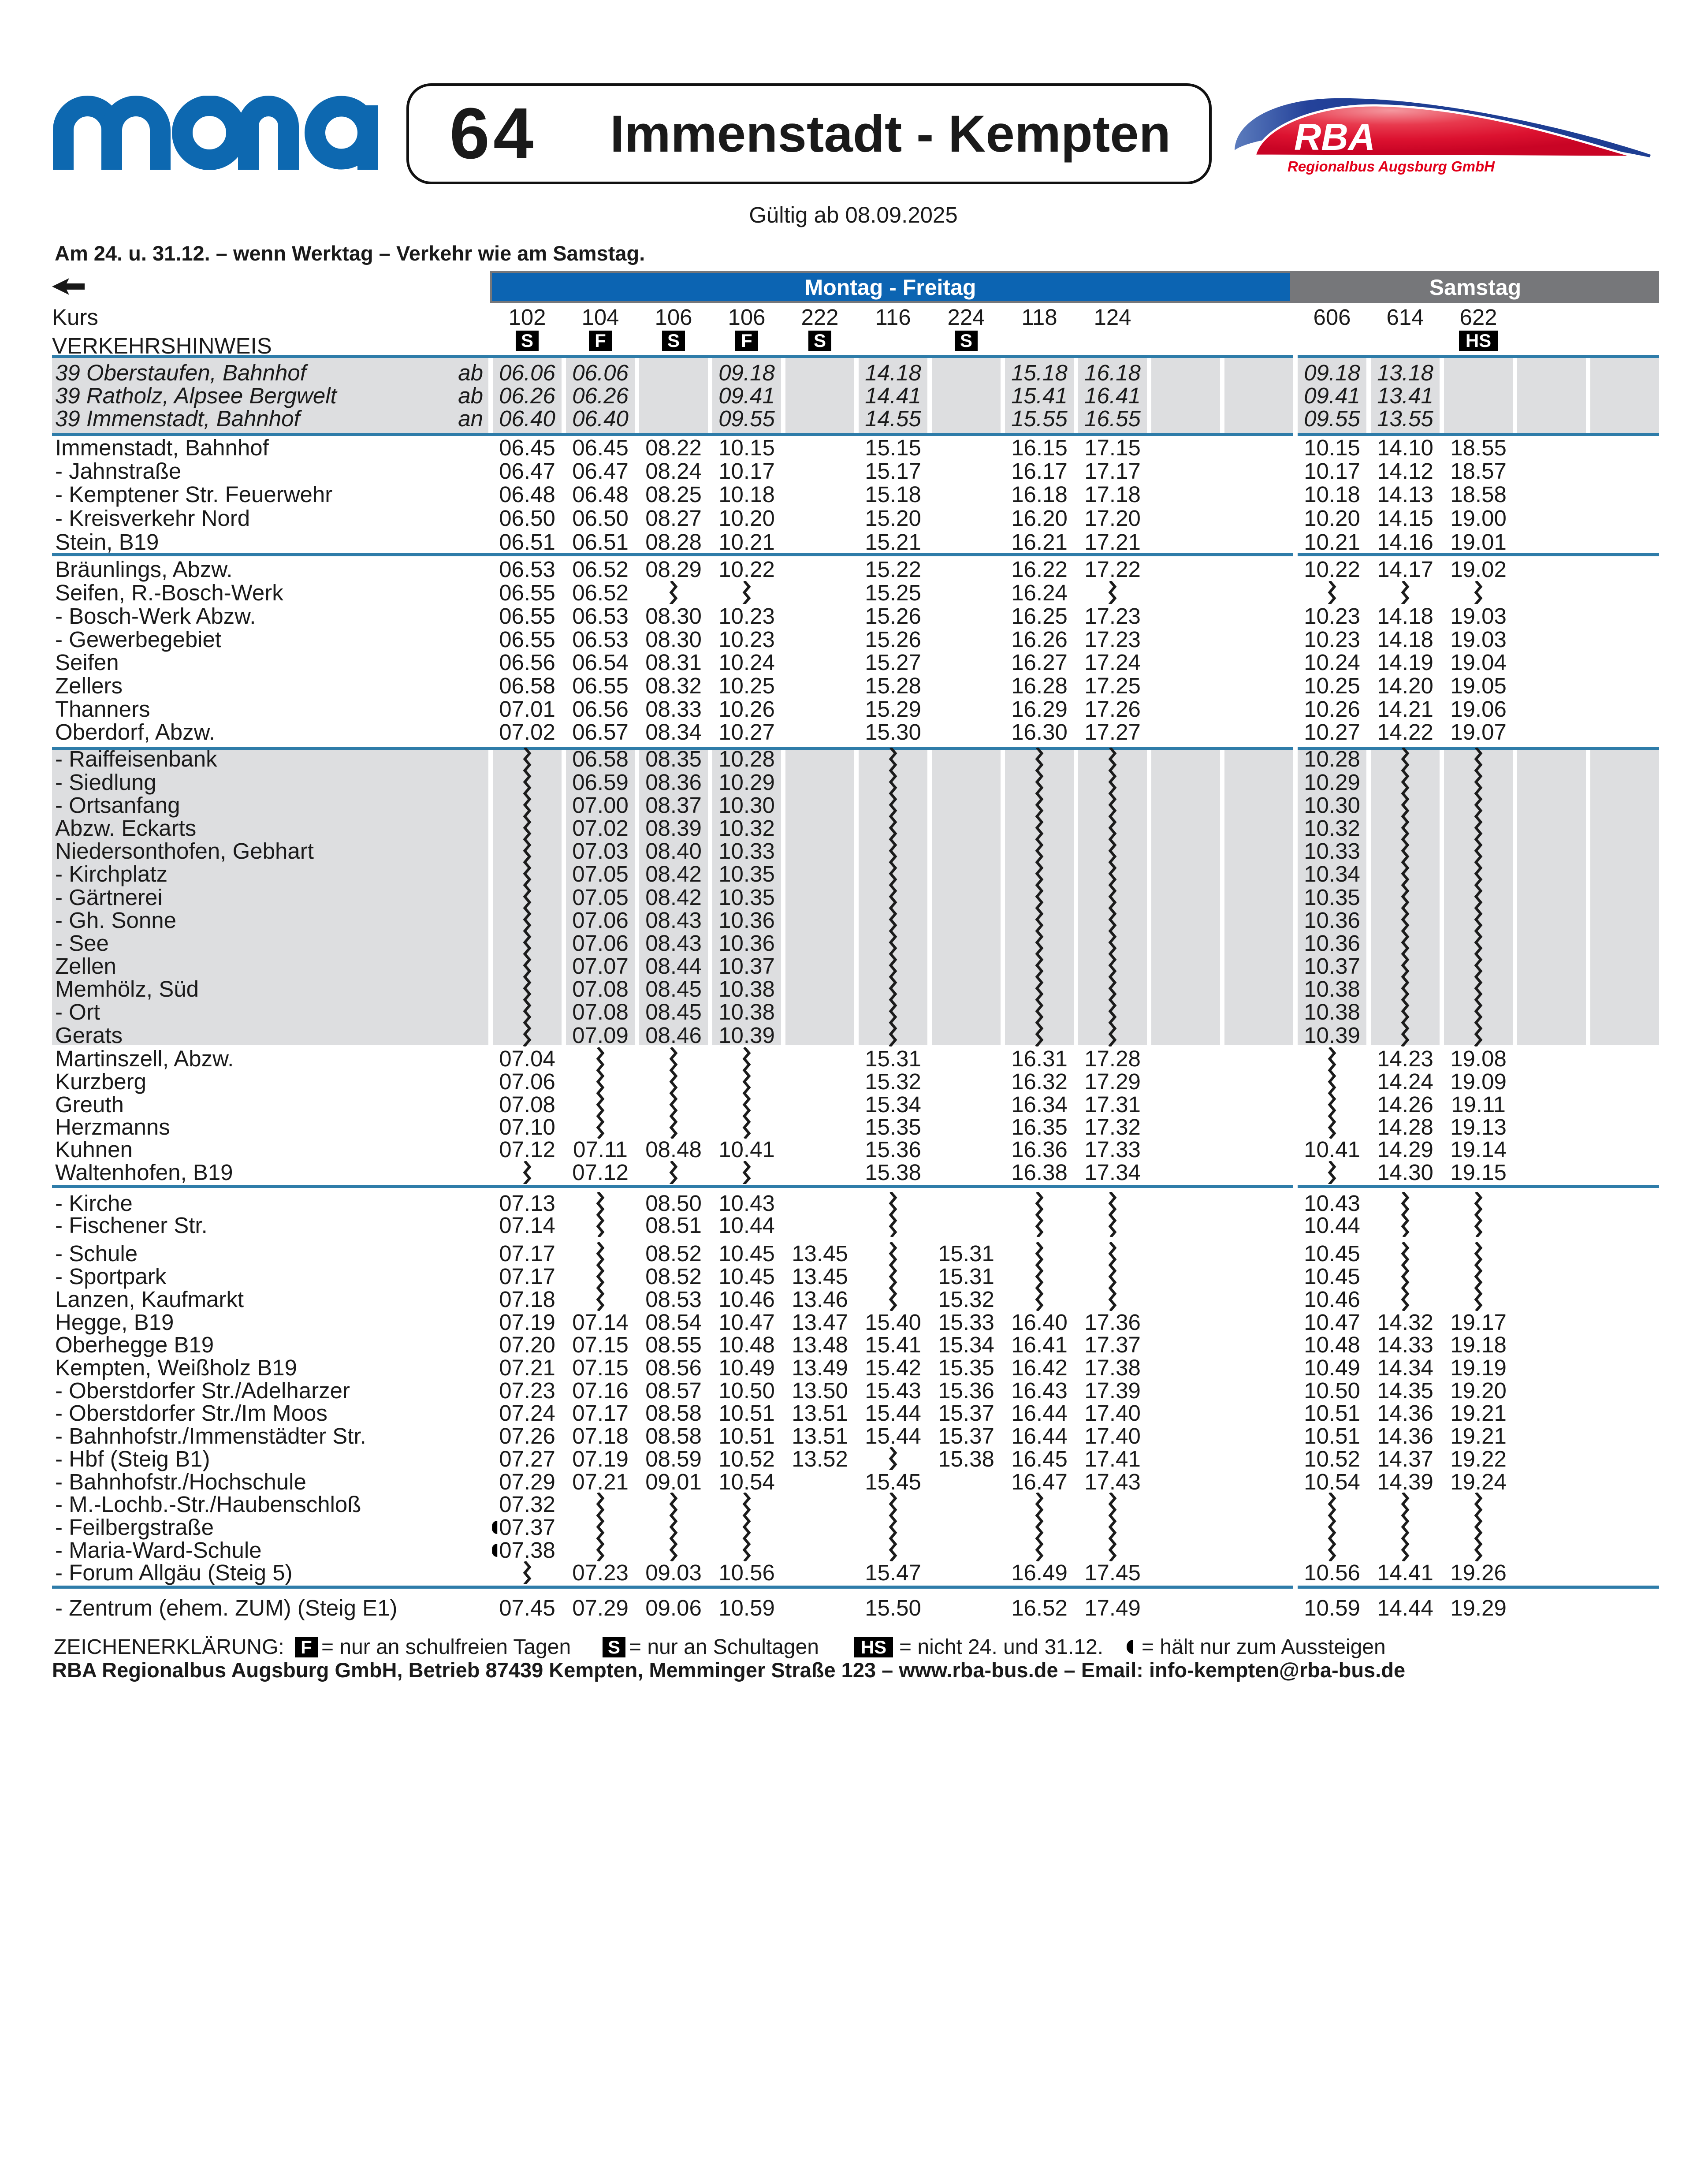 This screenshot has width=1708, height=2182. What do you see at coordinates (1391, 166) in the screenshot?
I see `svg-text: Regionalbus Augsburg GmbH` at bounding box center [1391, 166].